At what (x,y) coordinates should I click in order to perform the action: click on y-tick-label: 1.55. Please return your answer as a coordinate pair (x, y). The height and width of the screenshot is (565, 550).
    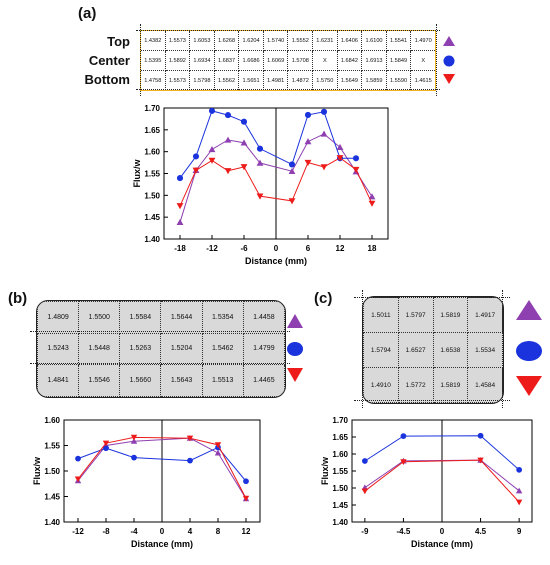
    Looking at the image, I should click on (340, 471).